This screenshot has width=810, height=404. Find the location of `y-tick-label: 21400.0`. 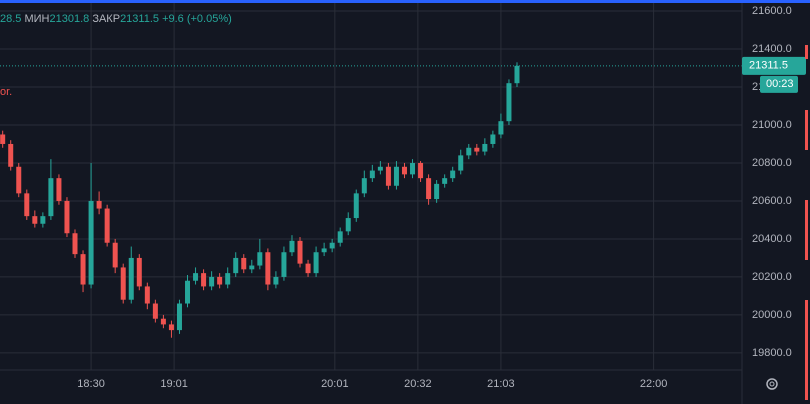

y-tick-label: 21400.0 is located at coordinates (772, 49).